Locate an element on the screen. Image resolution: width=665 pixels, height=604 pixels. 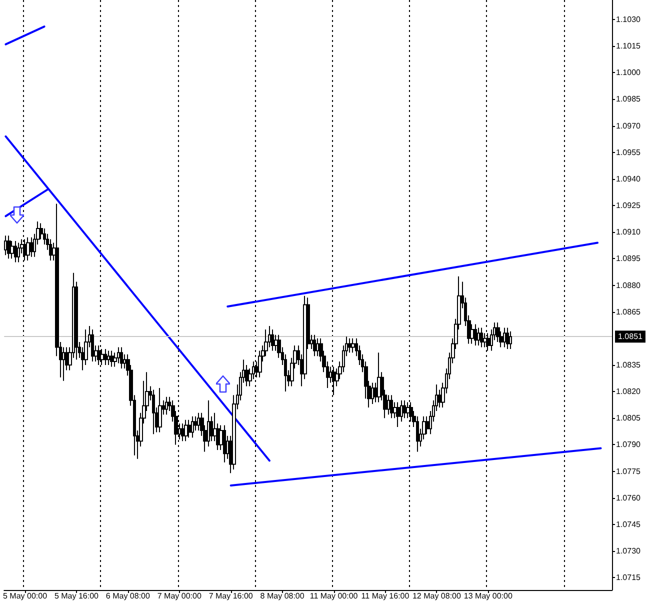
x-tick-label: 5 May 00:00 is located at coordinates (25, 596).